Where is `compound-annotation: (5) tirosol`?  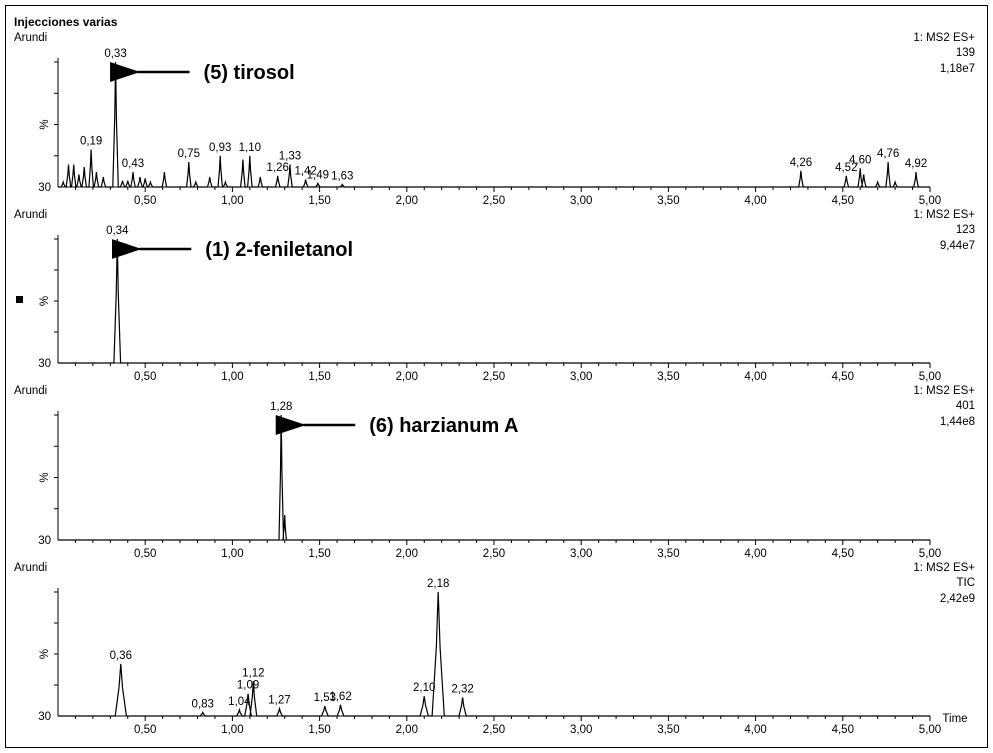 compound-annotation: (5) tirosol is located at coordinates (249, 73).